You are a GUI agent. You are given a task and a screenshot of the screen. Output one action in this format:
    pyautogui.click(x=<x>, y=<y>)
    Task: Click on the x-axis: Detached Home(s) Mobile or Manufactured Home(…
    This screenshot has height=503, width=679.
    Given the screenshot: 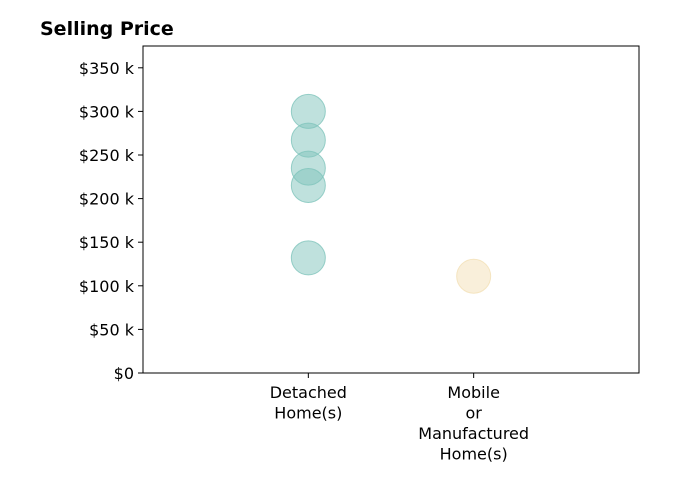 What is the action you would take?
    pyautogui.click(x=399, y=418)
    